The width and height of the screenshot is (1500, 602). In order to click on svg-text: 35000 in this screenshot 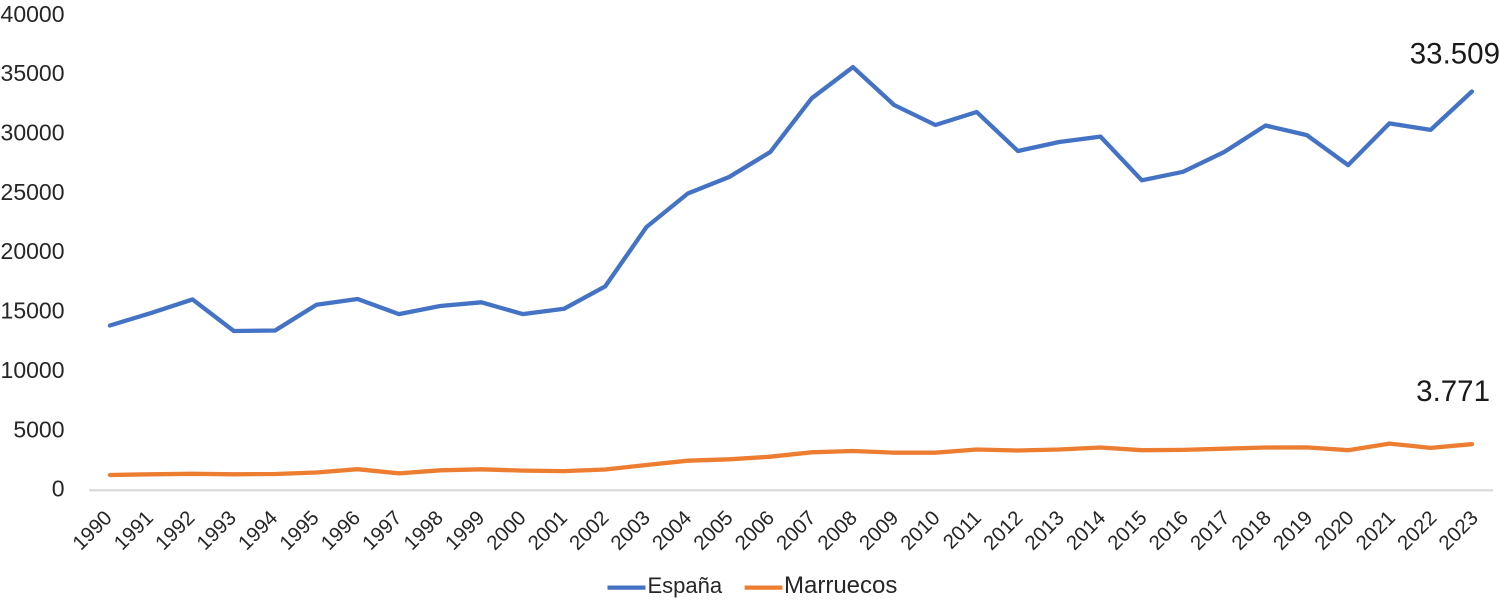, I will do `click(33, 73)`.